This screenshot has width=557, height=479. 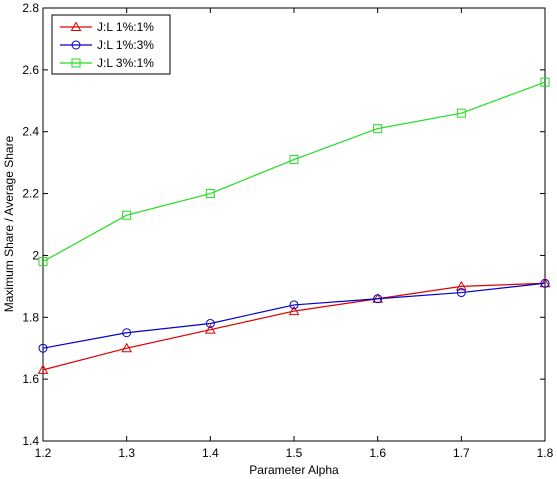 I want to click on y-tick-label: 1.8, so click(x=30, y=317).